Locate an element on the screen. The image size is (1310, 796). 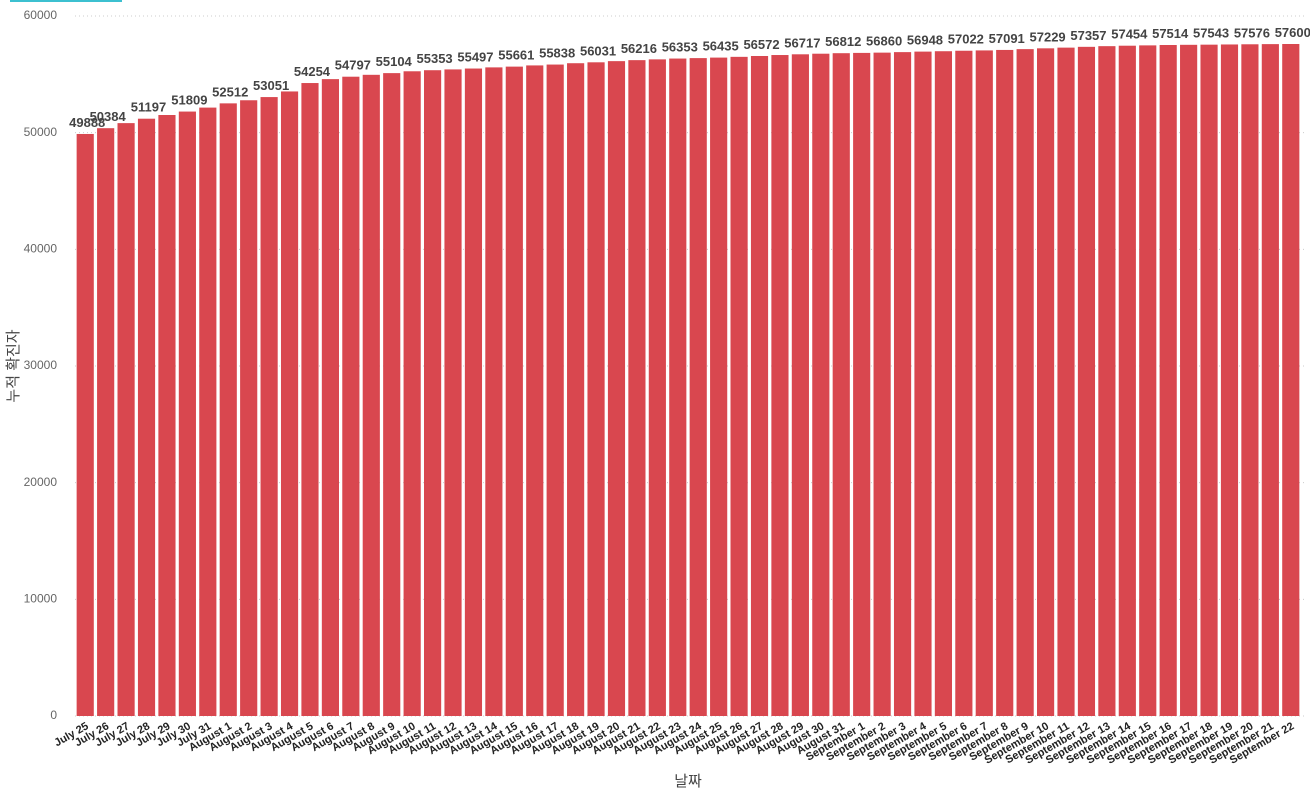
data-label: 57022 is located at coordinates (966, 39).